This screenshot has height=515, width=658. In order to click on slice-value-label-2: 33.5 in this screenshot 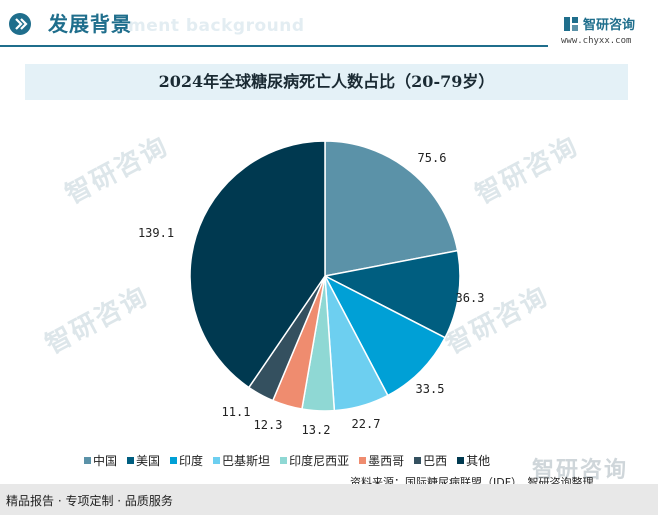, I will do `click(430, 389)`.